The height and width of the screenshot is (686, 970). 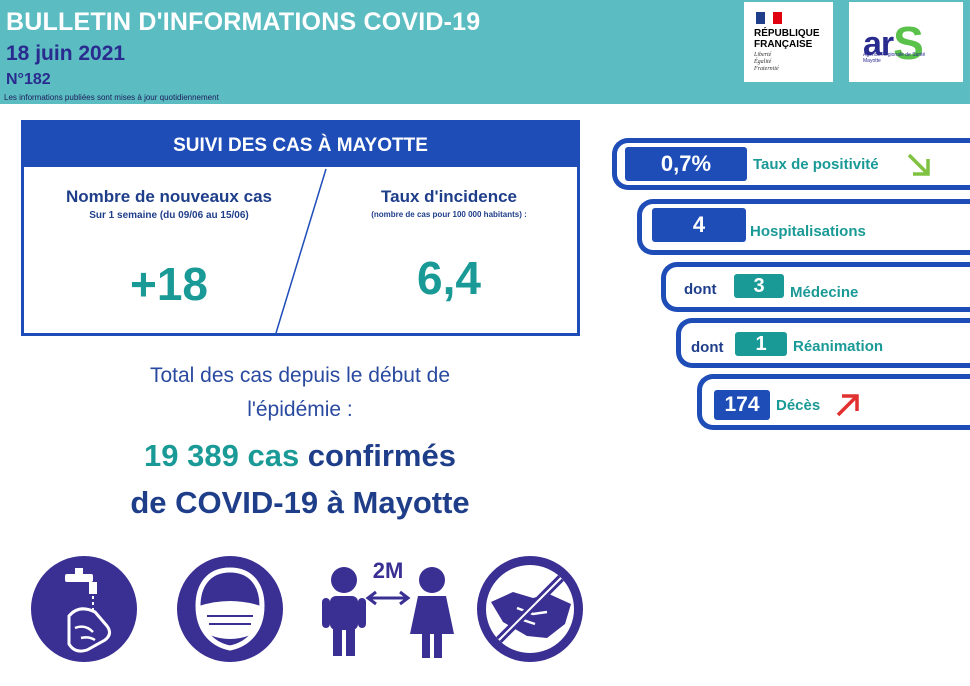 I want to click on medecine-dont-label: dont, so click(x=700, y=289).